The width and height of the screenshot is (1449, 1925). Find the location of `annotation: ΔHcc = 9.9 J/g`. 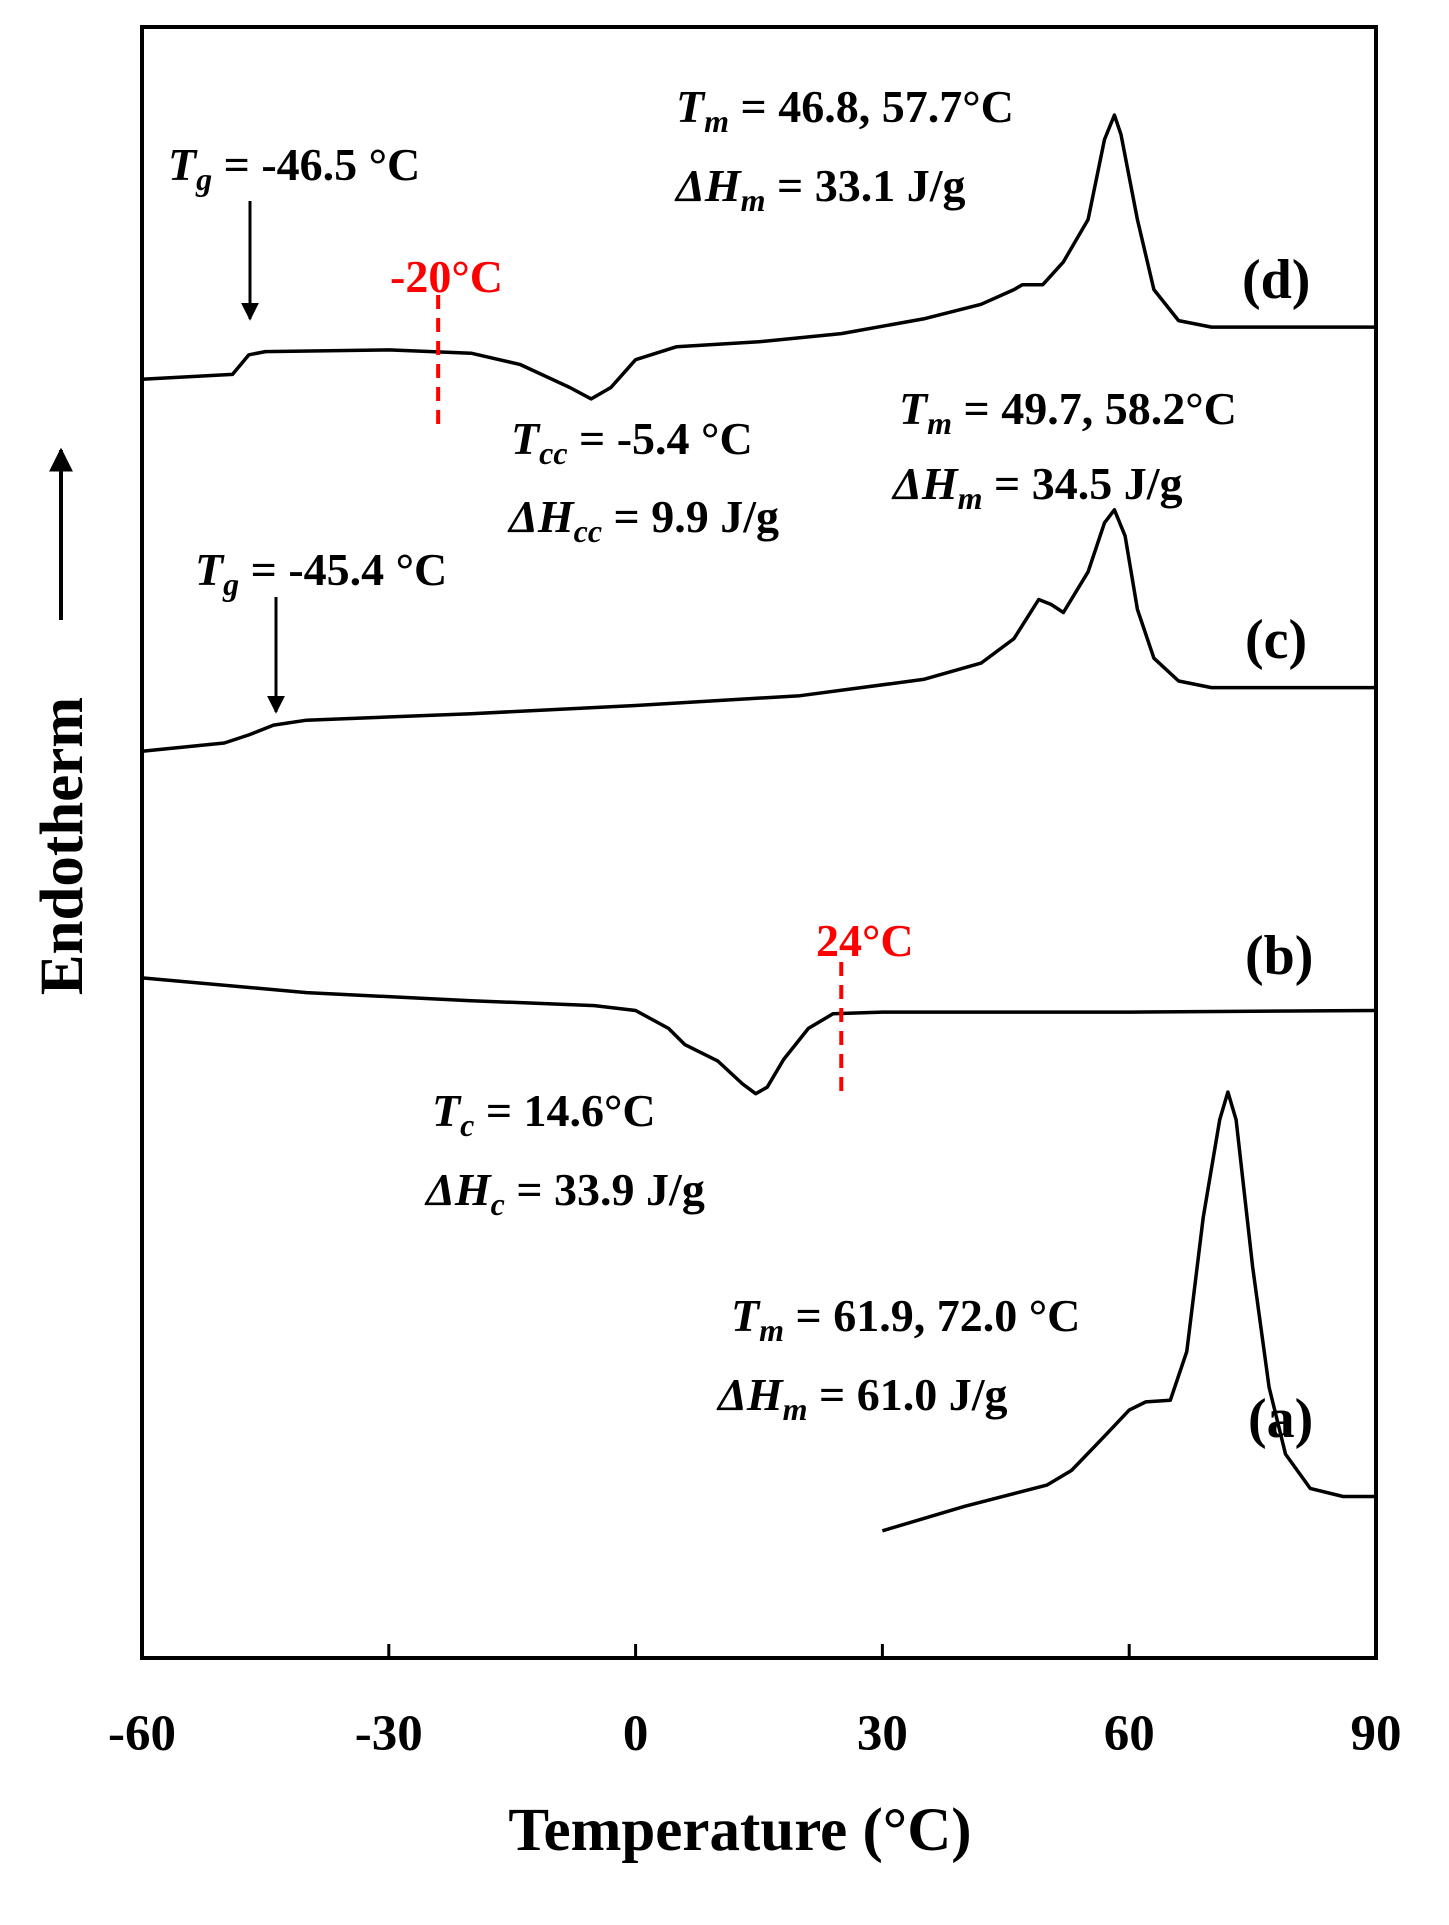

annotation: ΔHcc = 9.9 J/g is located at coordinates (643, 520).